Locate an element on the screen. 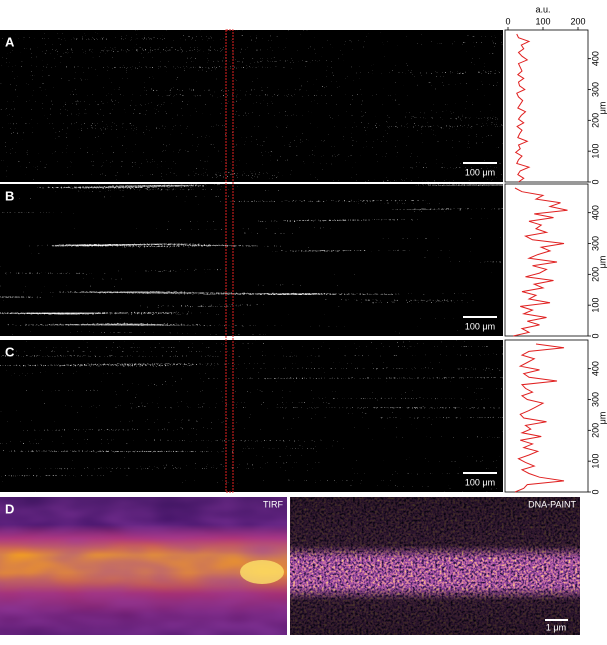 The image size is (607, 645). panel-label: D is located at coordinates (9, 508).